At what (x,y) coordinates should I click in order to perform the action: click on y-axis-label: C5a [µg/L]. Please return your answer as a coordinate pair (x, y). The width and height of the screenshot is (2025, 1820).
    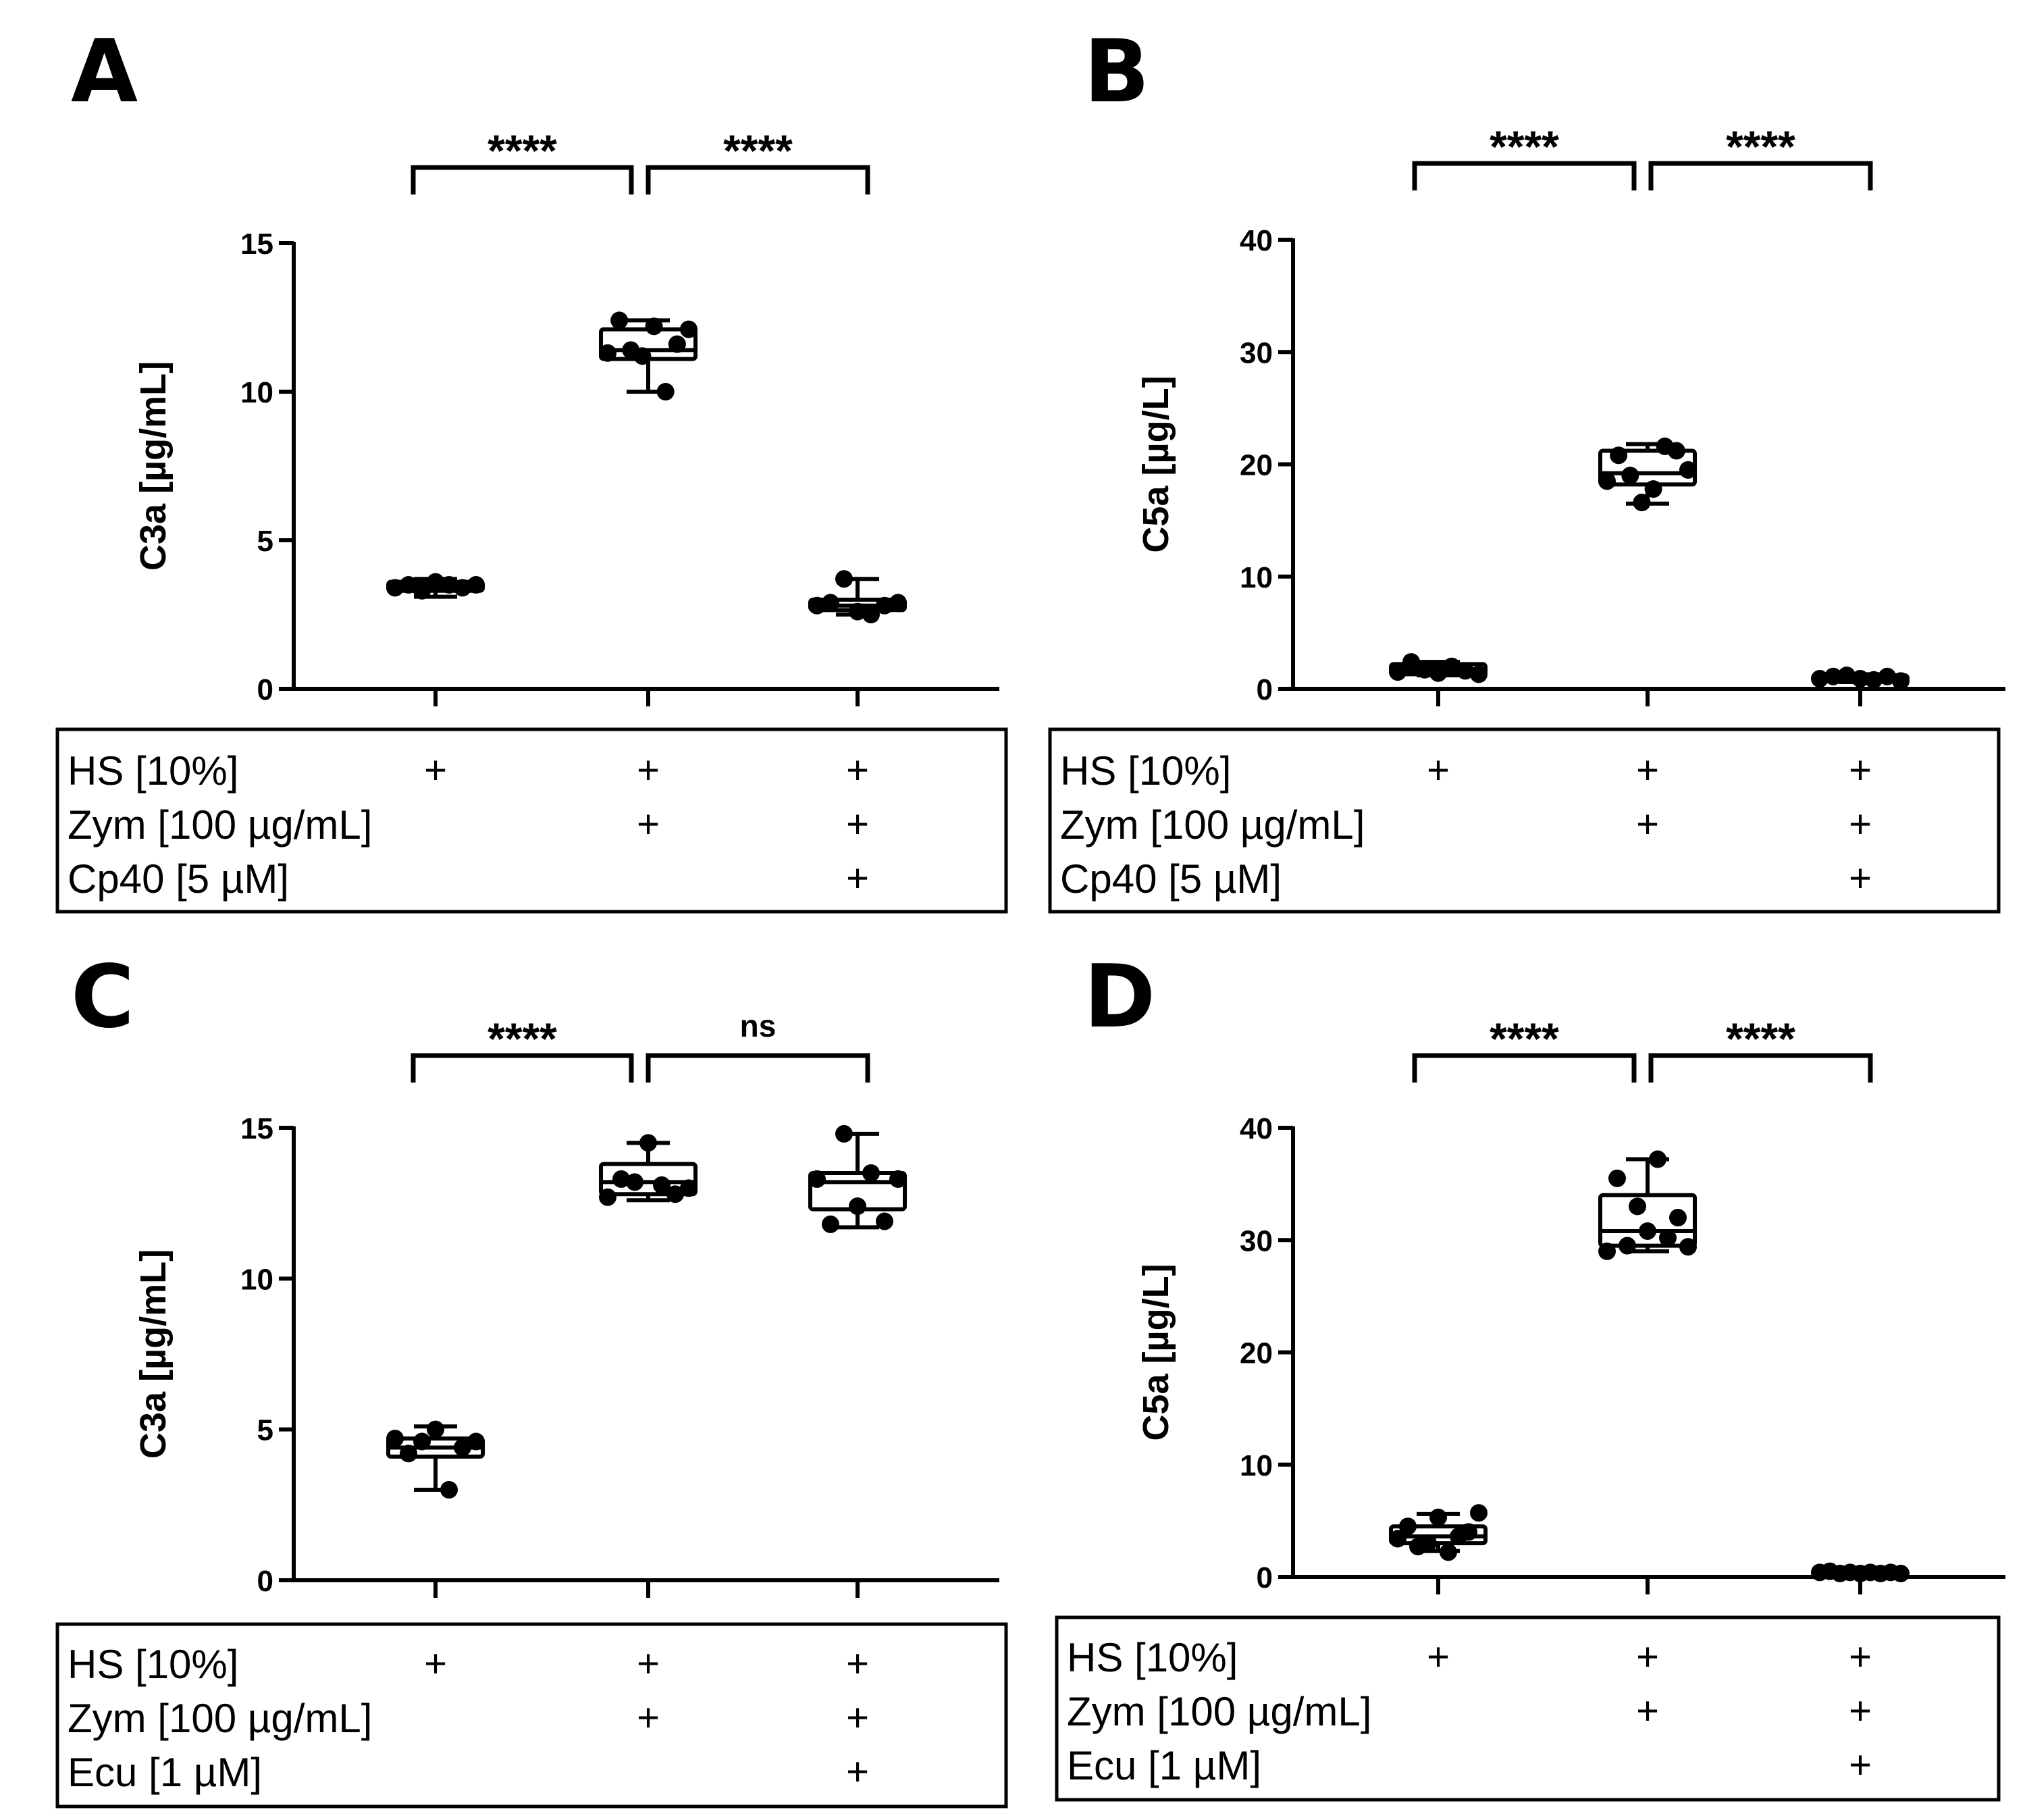
    Looking at the image, I should click on (1156, 1352).